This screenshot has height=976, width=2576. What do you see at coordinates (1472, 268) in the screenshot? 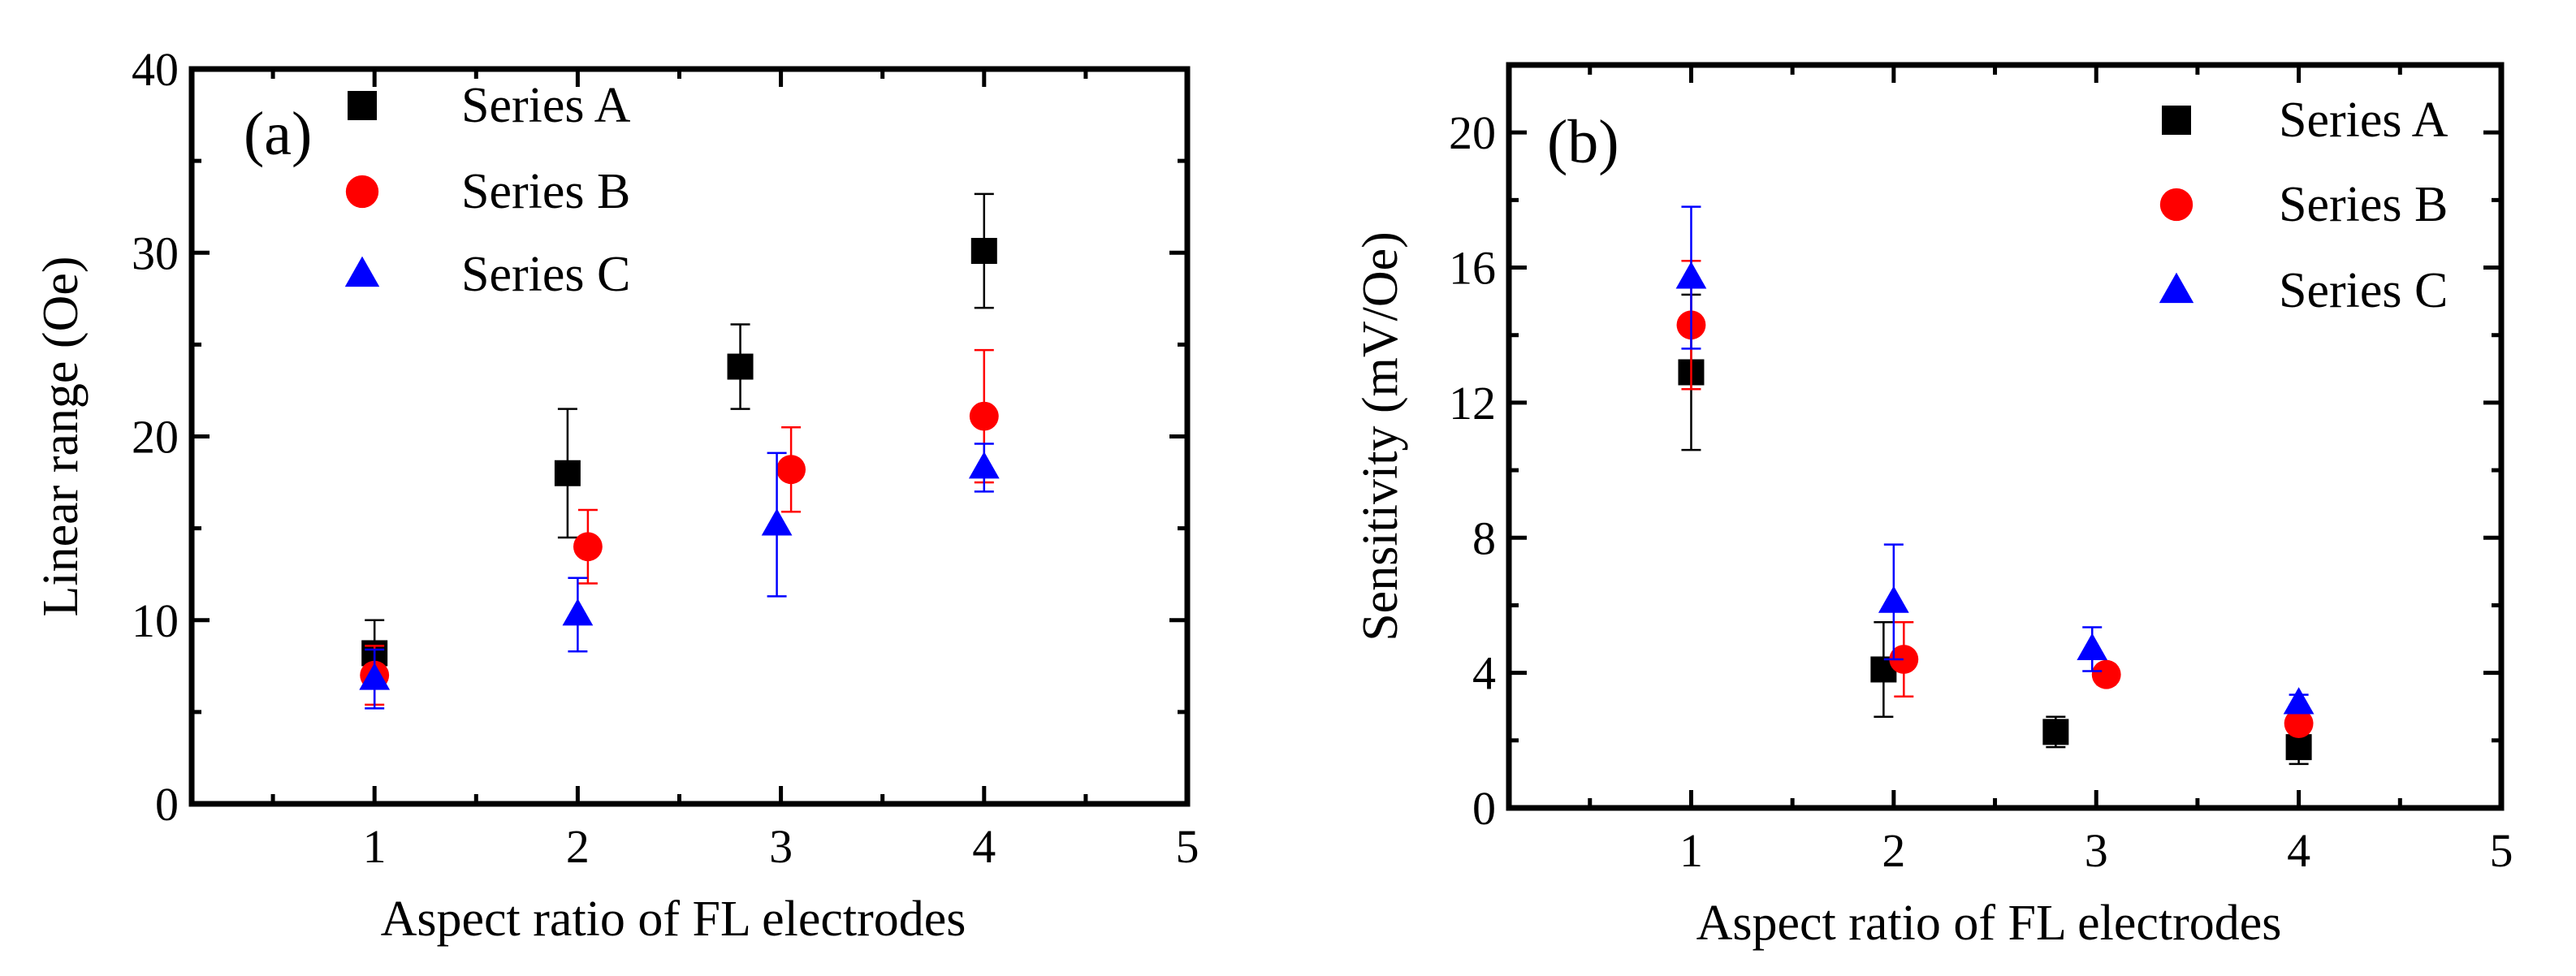
I see `y-tick-label: 16` at bounding box center [1472, 268].